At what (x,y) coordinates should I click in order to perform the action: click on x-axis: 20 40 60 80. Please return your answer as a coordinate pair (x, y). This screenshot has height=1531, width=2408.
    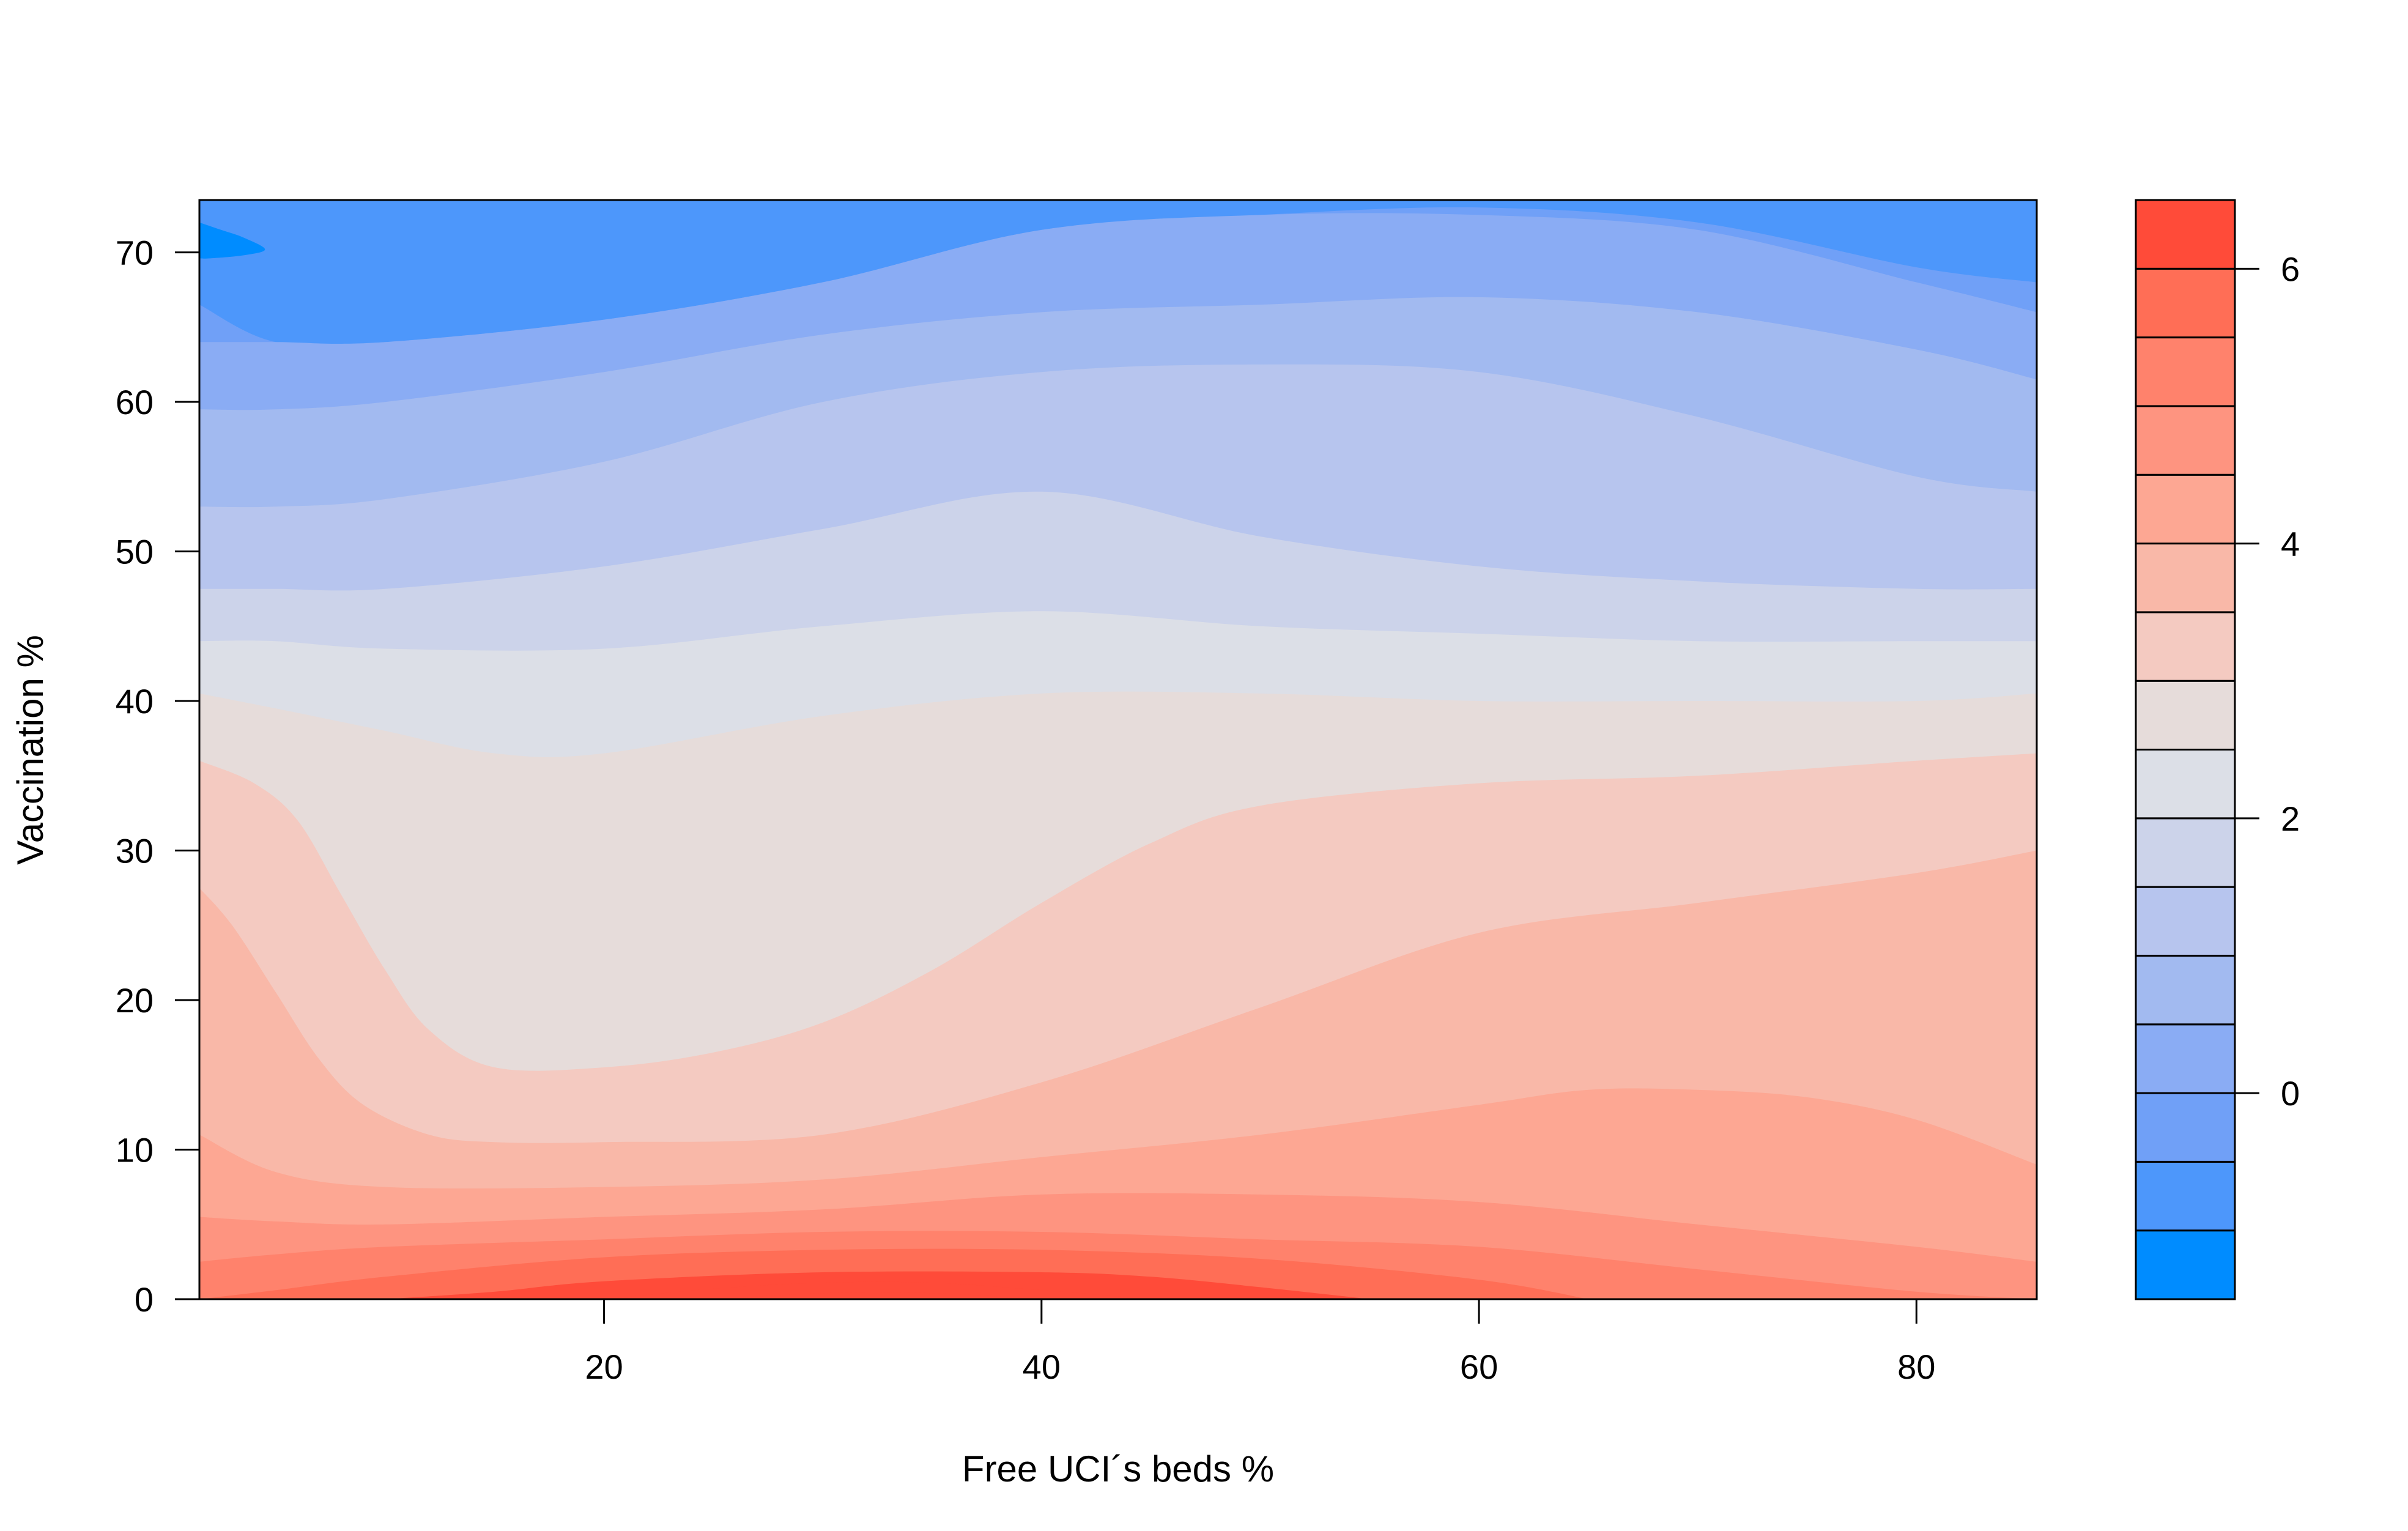
    Looking at the image, I should click on (1260, 1342).